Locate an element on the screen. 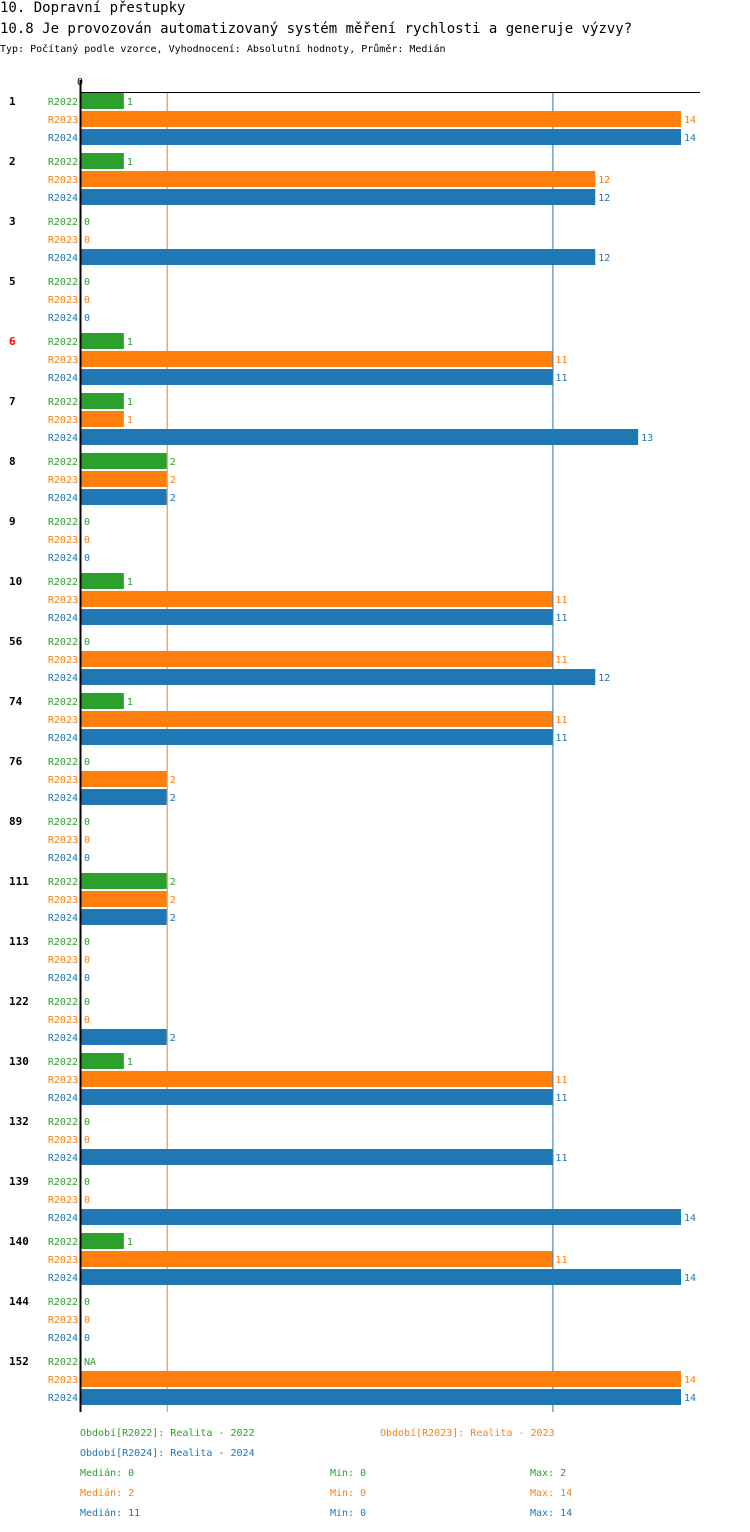 Image resolution: width=750 pixels, height=1532 pixels. stat-min-r2022: Min: 0 is located at coordinates (348, 1473).